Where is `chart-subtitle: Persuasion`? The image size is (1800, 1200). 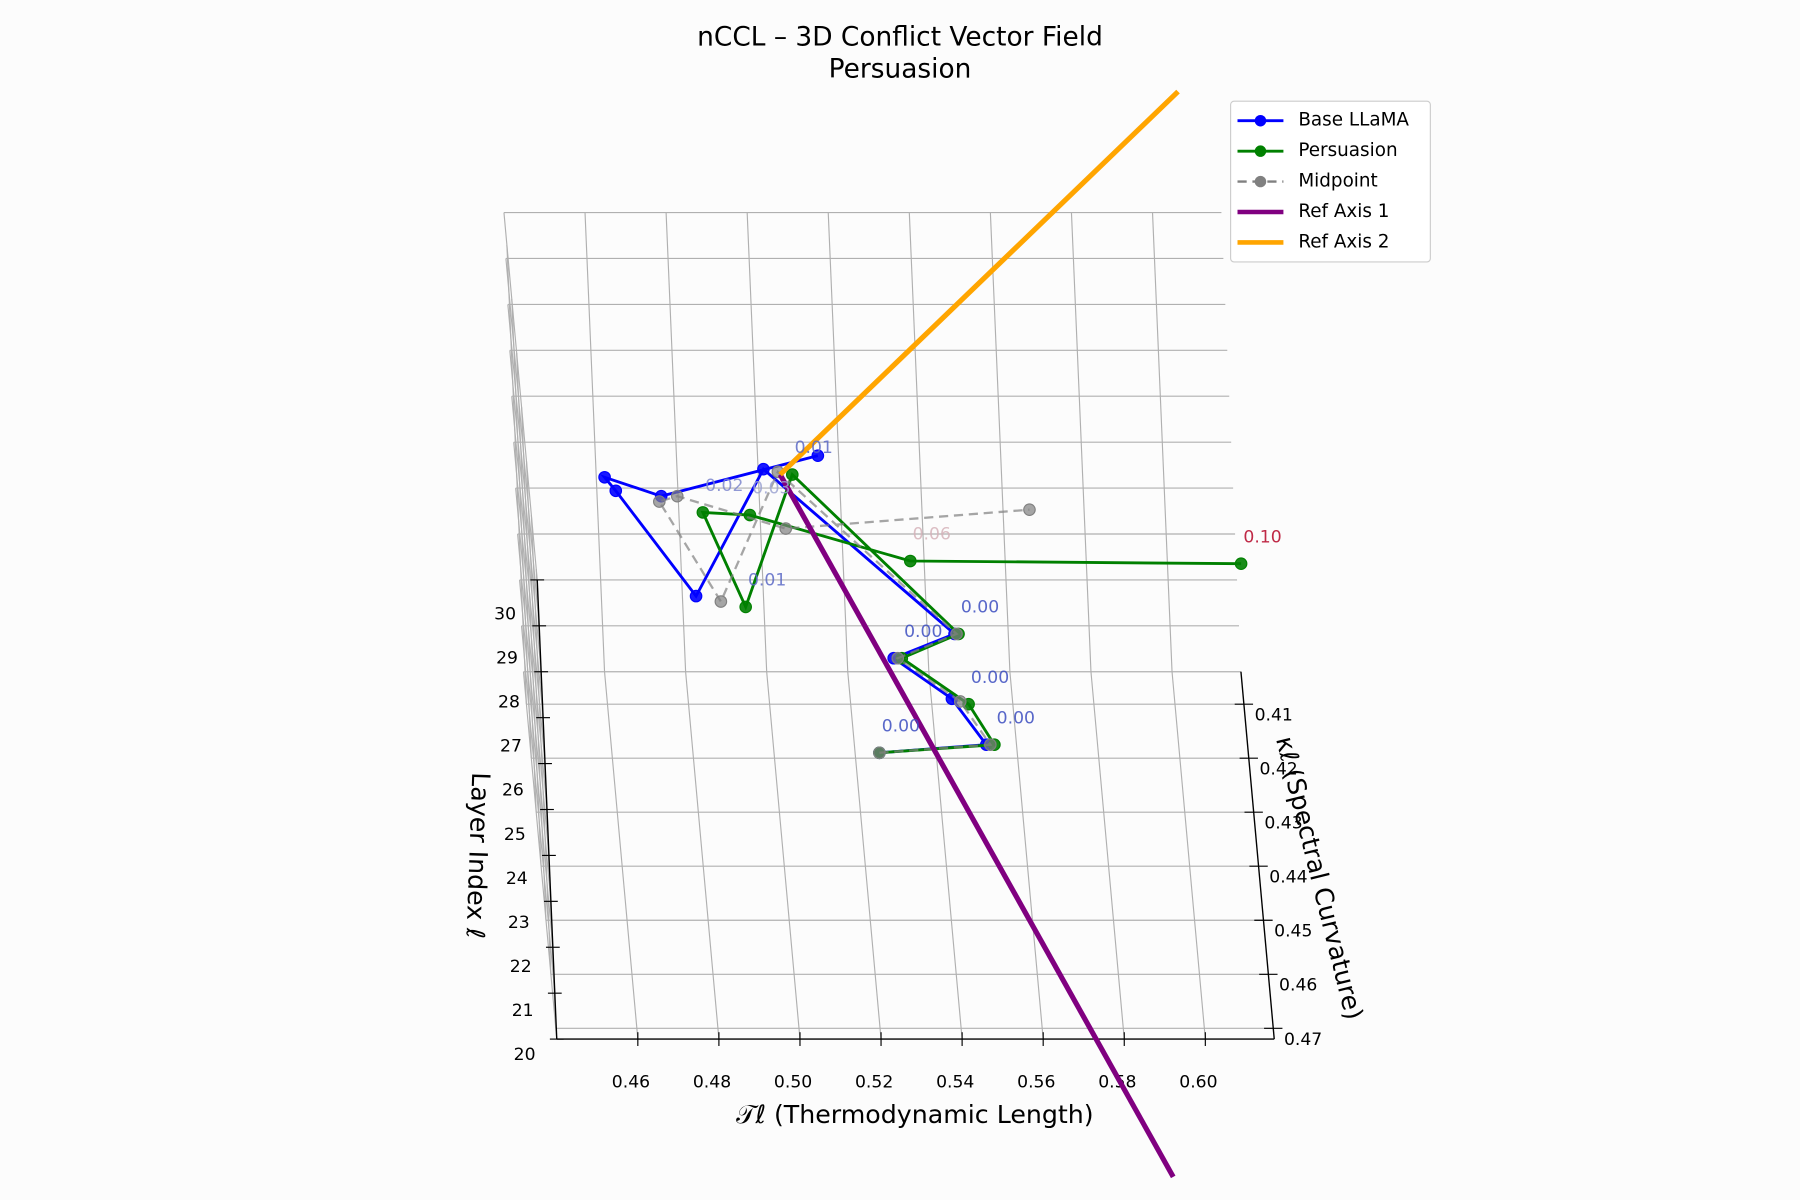 chart-subtitle: Persuasion is located at coordinates (900, 69).